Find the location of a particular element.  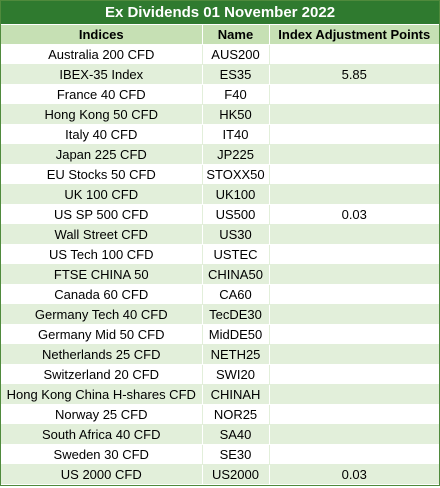

index-cell: Hong Kong China H-shares CFD is located at coordinates (102, 394).